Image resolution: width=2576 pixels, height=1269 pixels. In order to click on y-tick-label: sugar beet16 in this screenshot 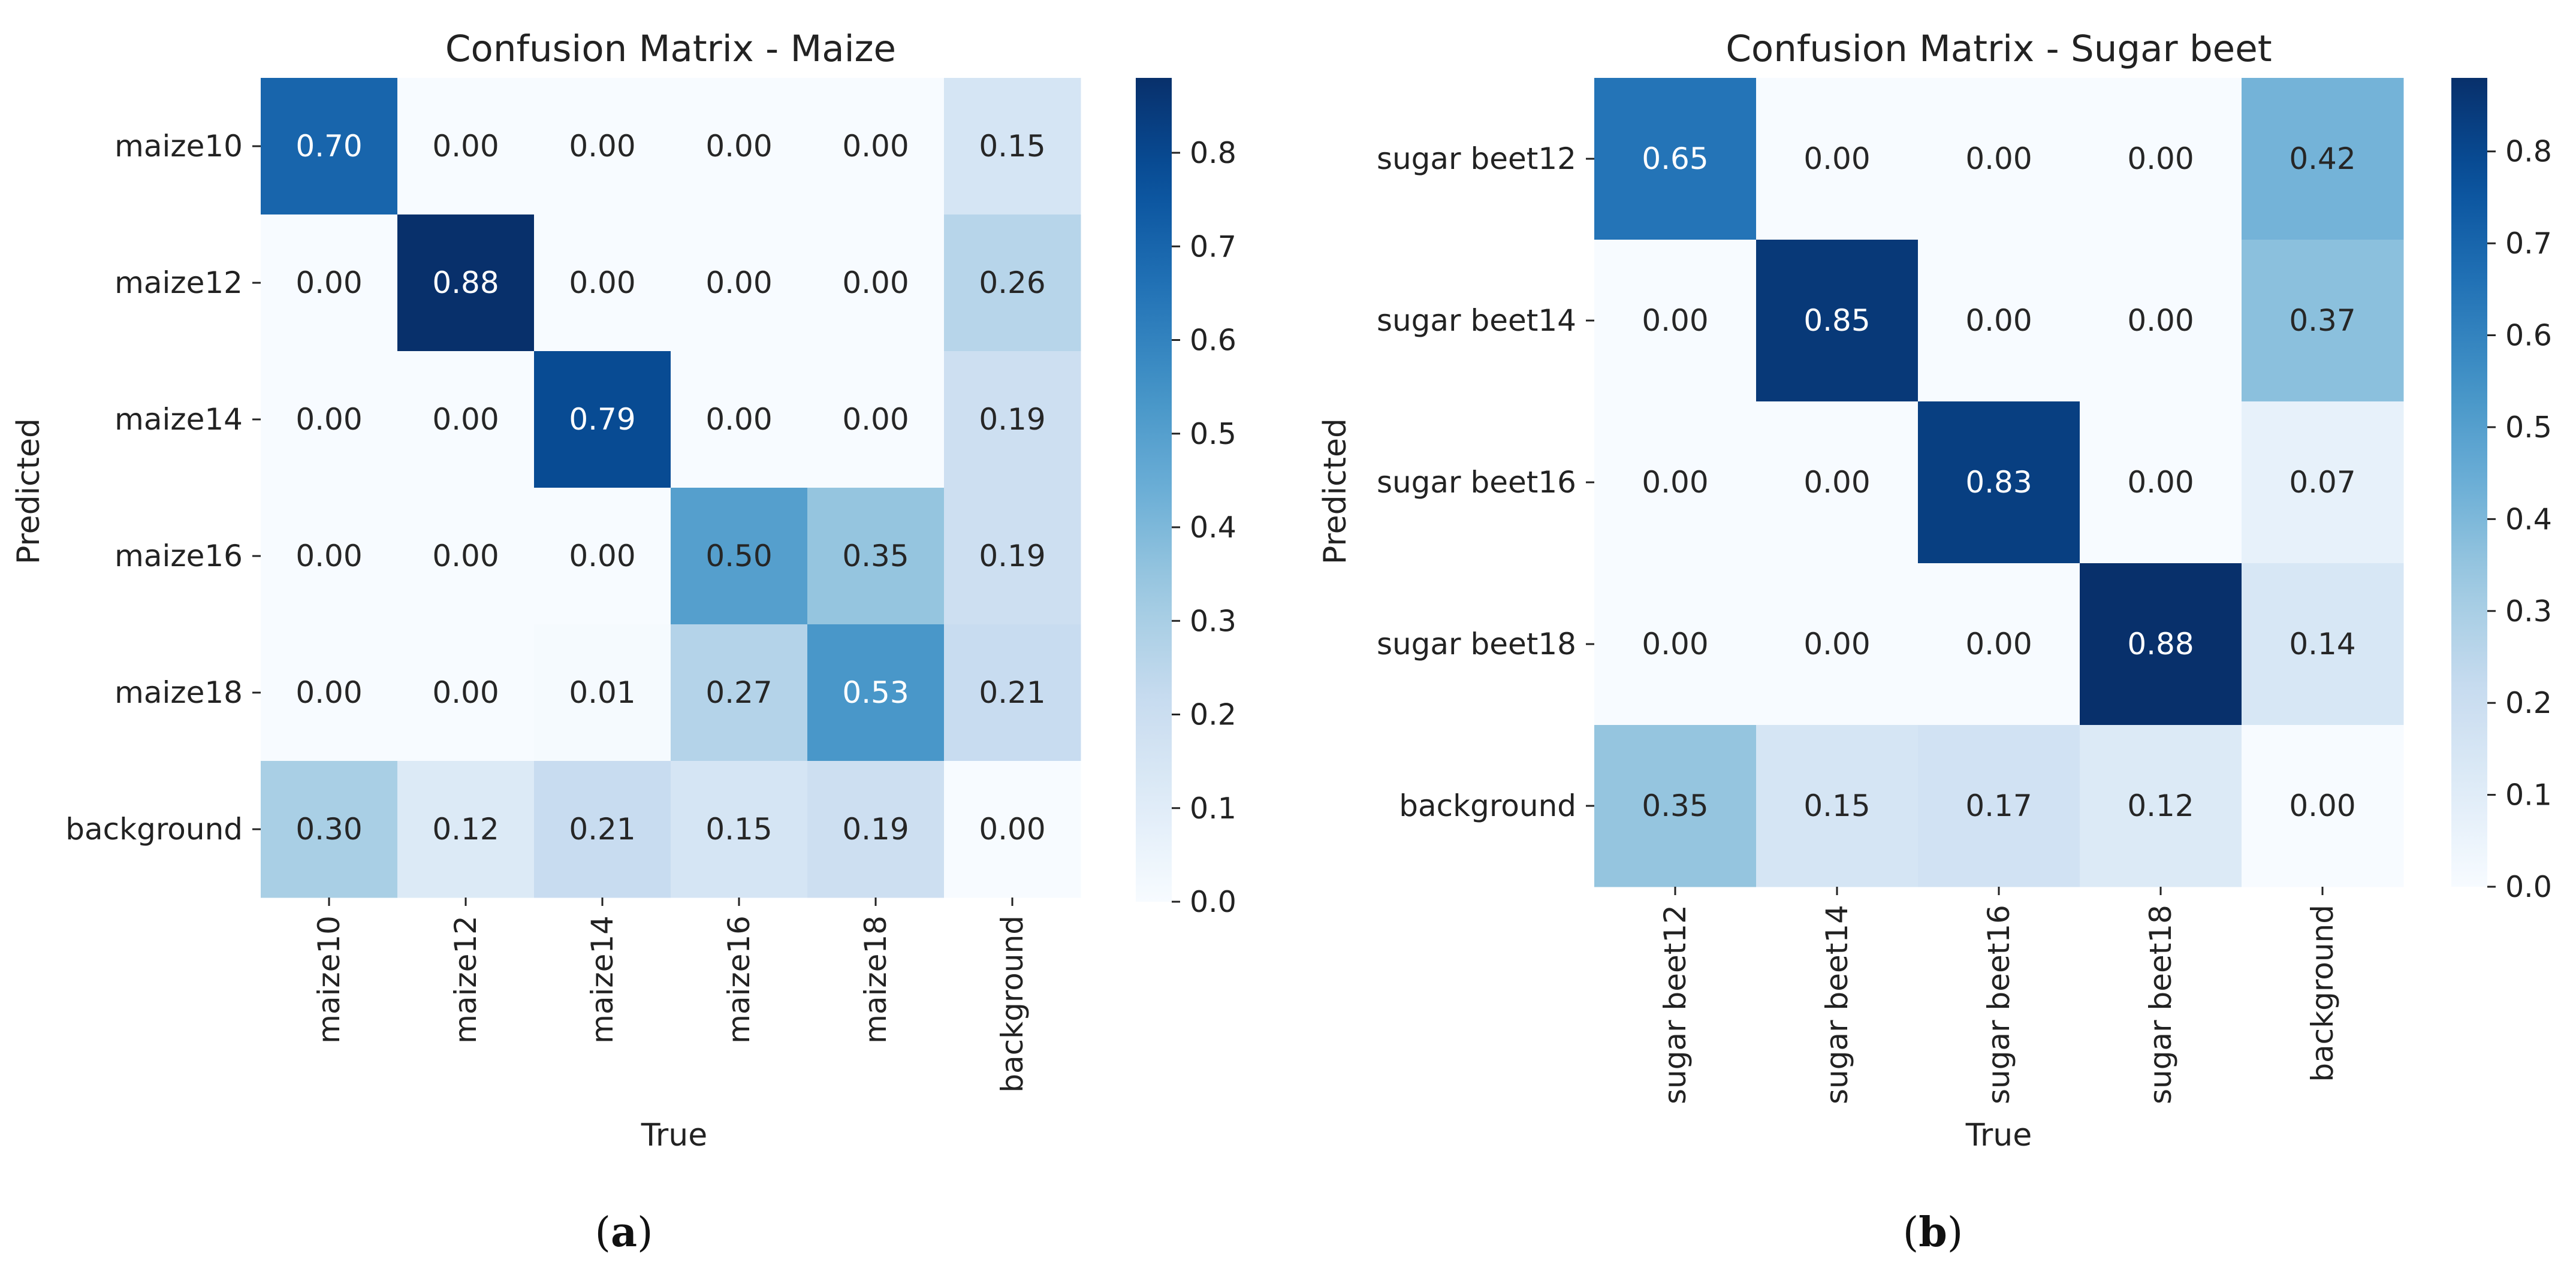, I will do `click(1476, 482)`.